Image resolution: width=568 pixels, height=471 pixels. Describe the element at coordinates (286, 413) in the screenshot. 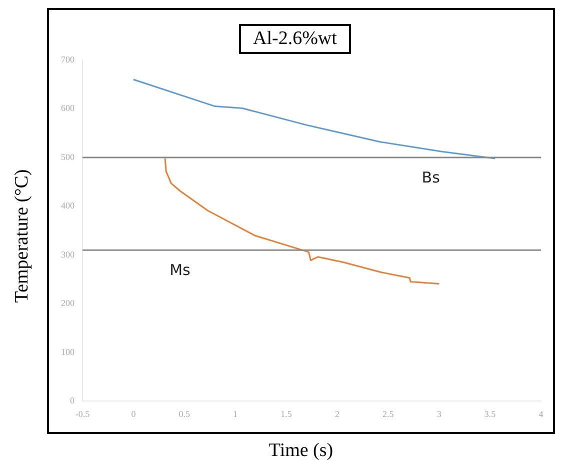

I see `x-tick-label: 1.5` at that location.